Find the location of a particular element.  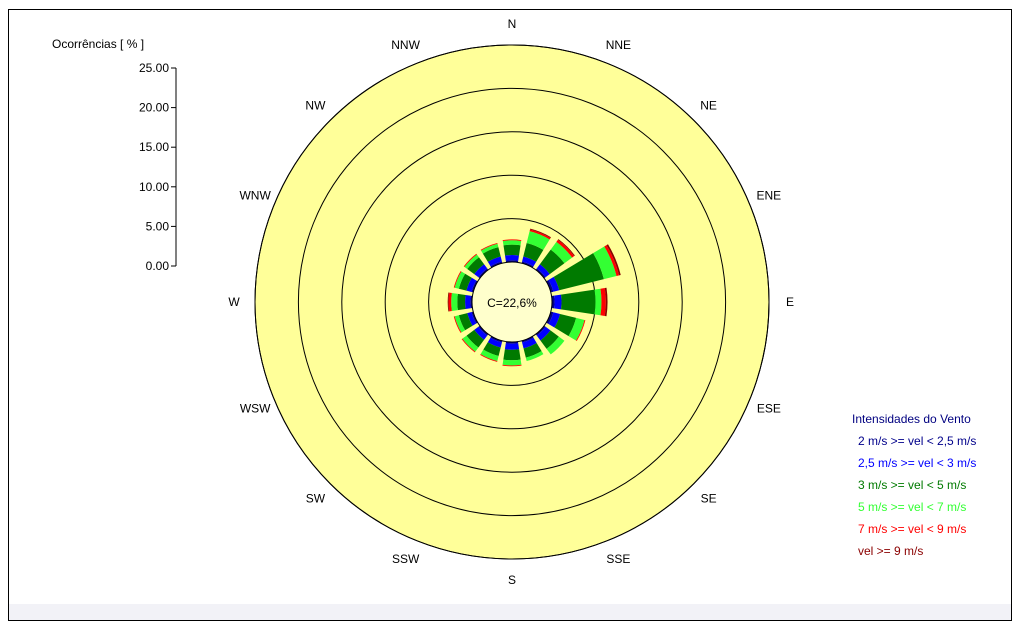

rose-sectors is located at coordinates (534, 297).